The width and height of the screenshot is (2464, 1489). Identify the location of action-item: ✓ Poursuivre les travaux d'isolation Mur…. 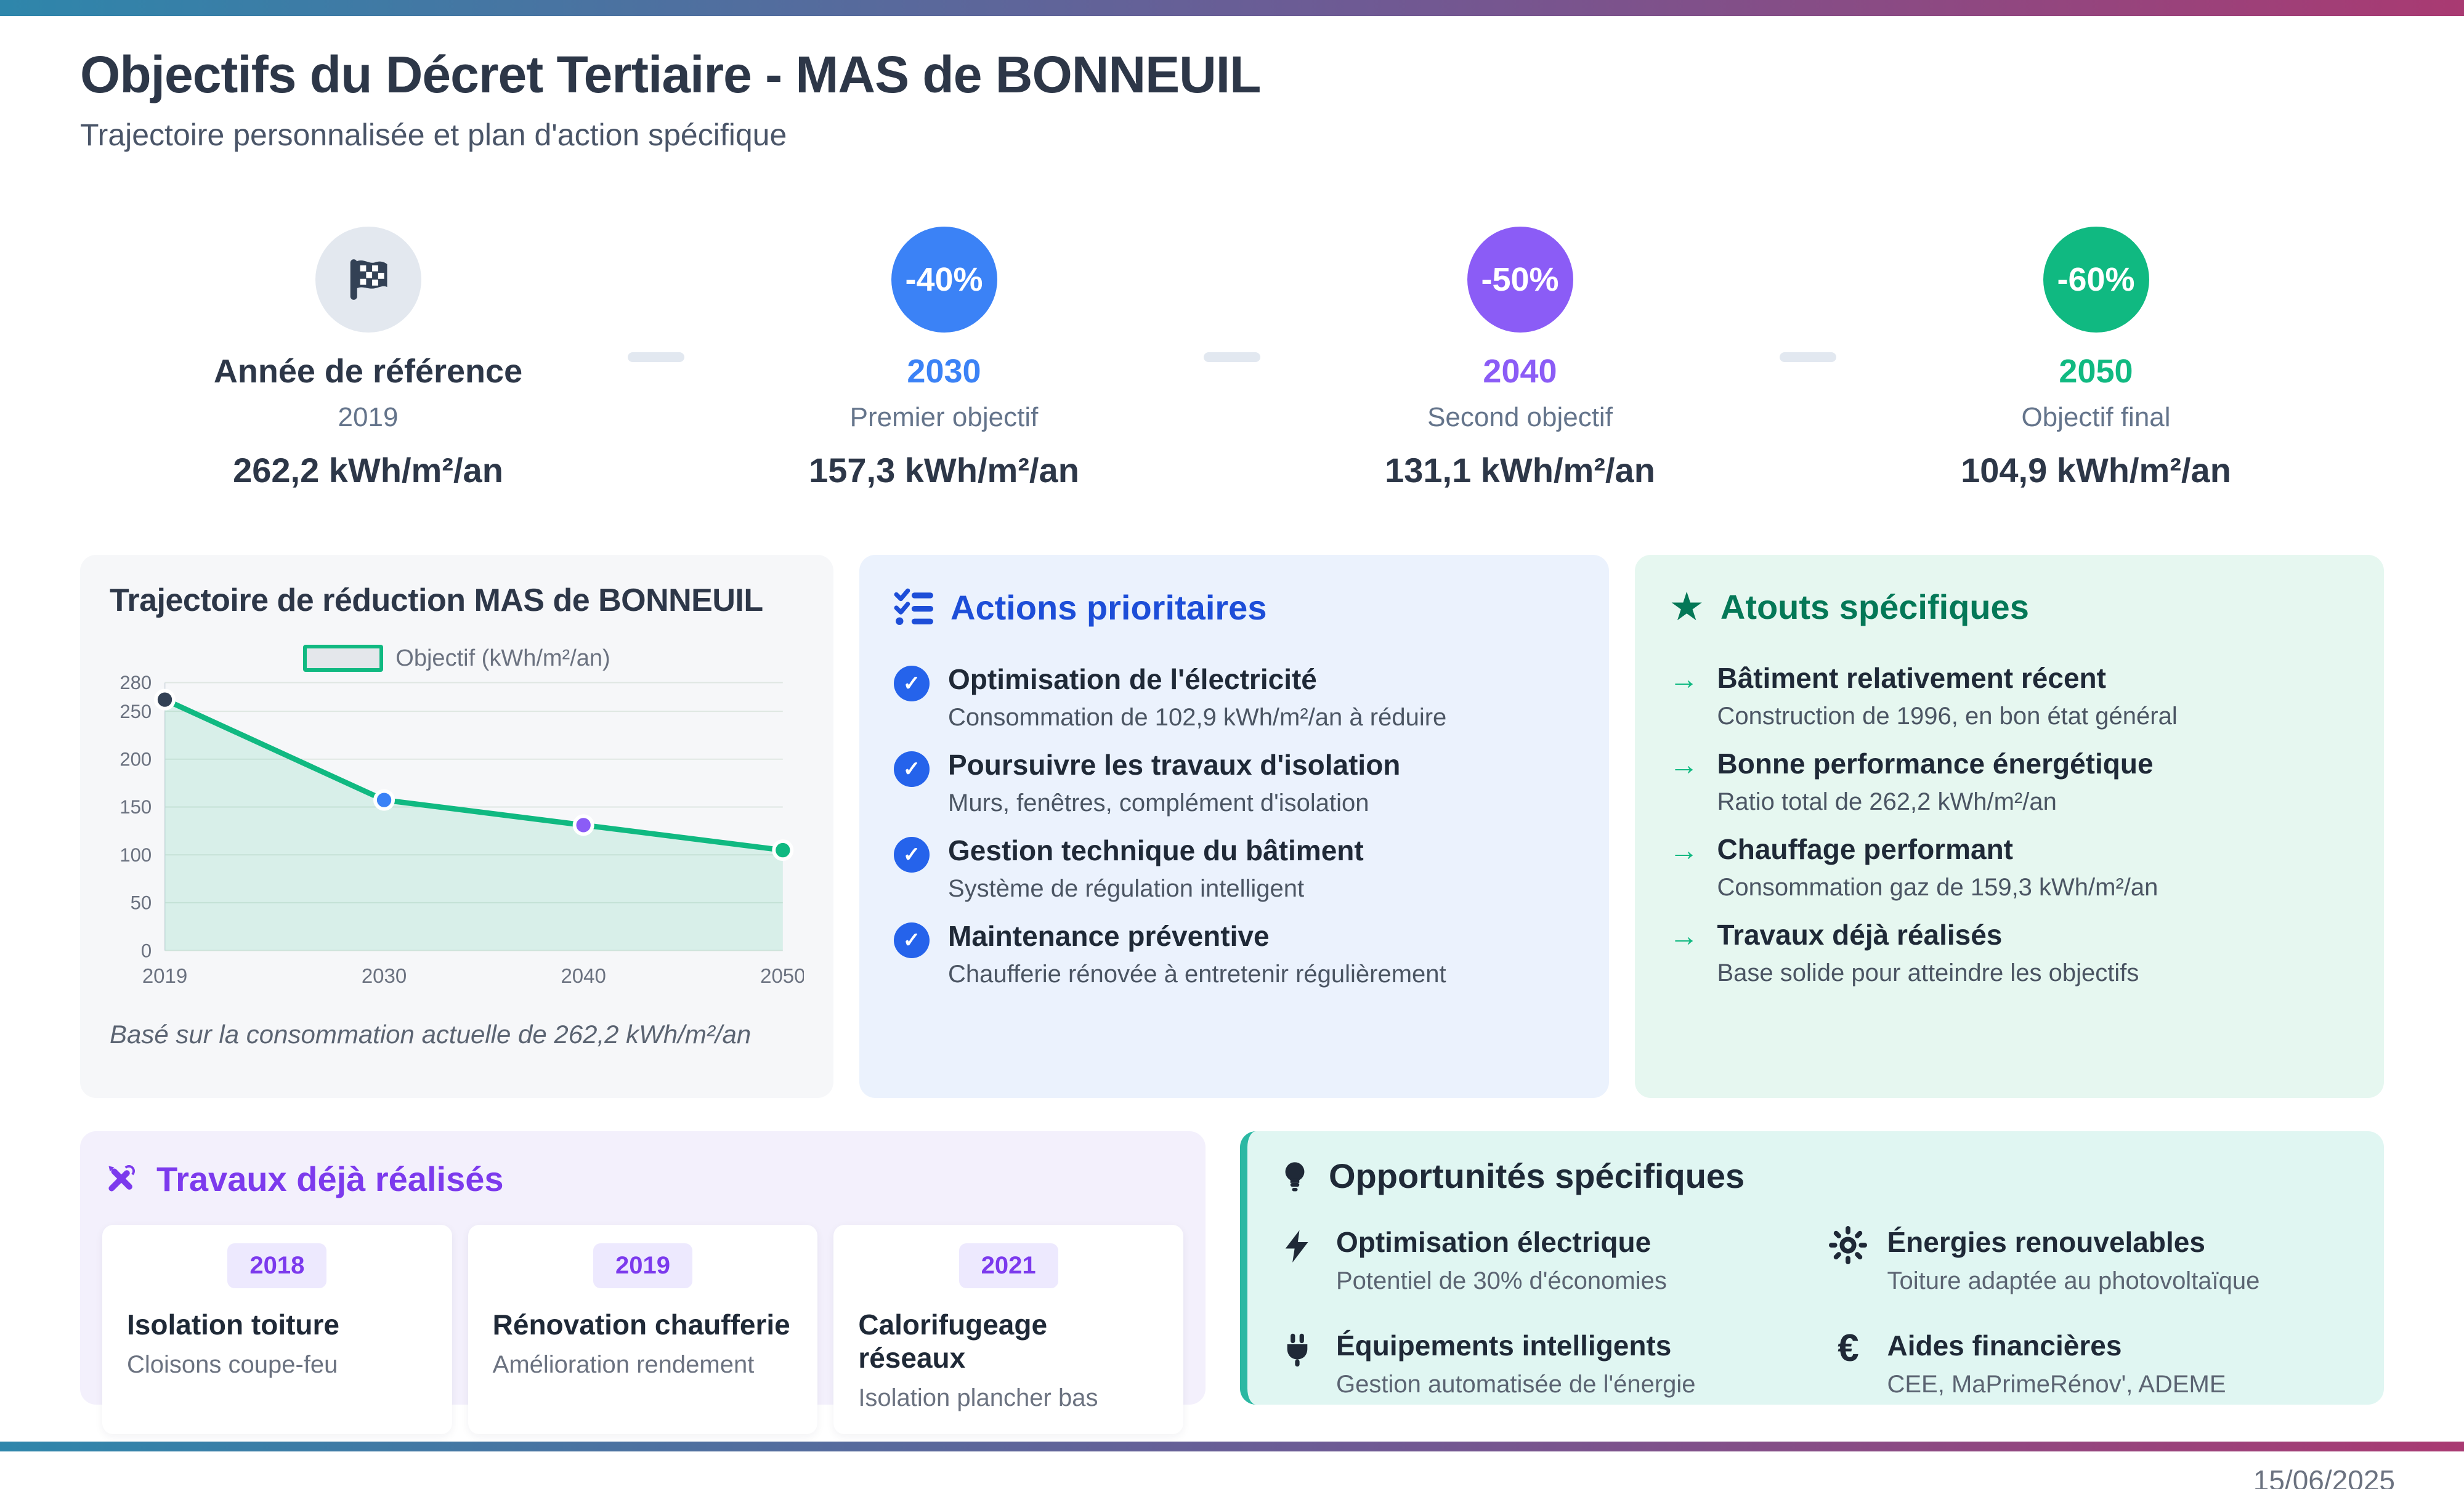
(1234, 783).